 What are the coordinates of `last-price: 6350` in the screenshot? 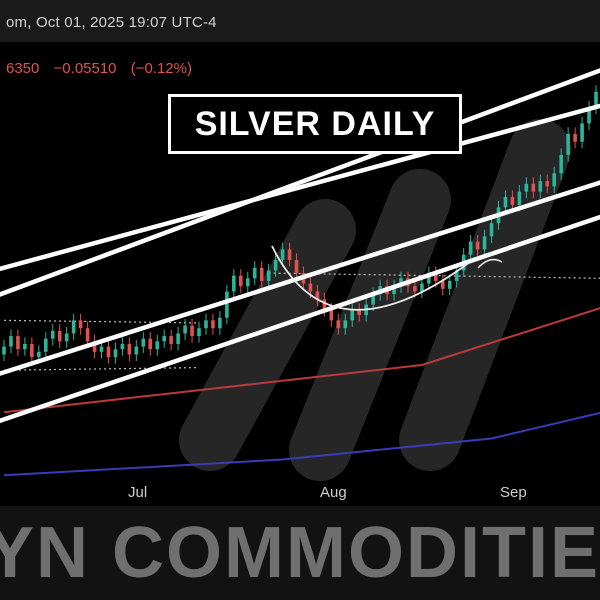 It's located at (23, 68).